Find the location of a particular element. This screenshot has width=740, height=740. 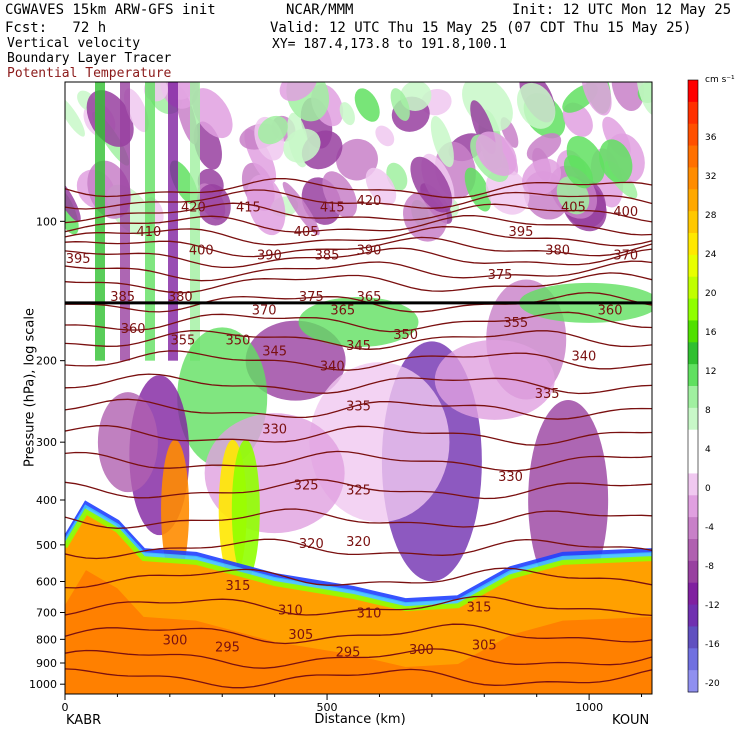

theta-label: 305 is located at coordinates (484, 645).